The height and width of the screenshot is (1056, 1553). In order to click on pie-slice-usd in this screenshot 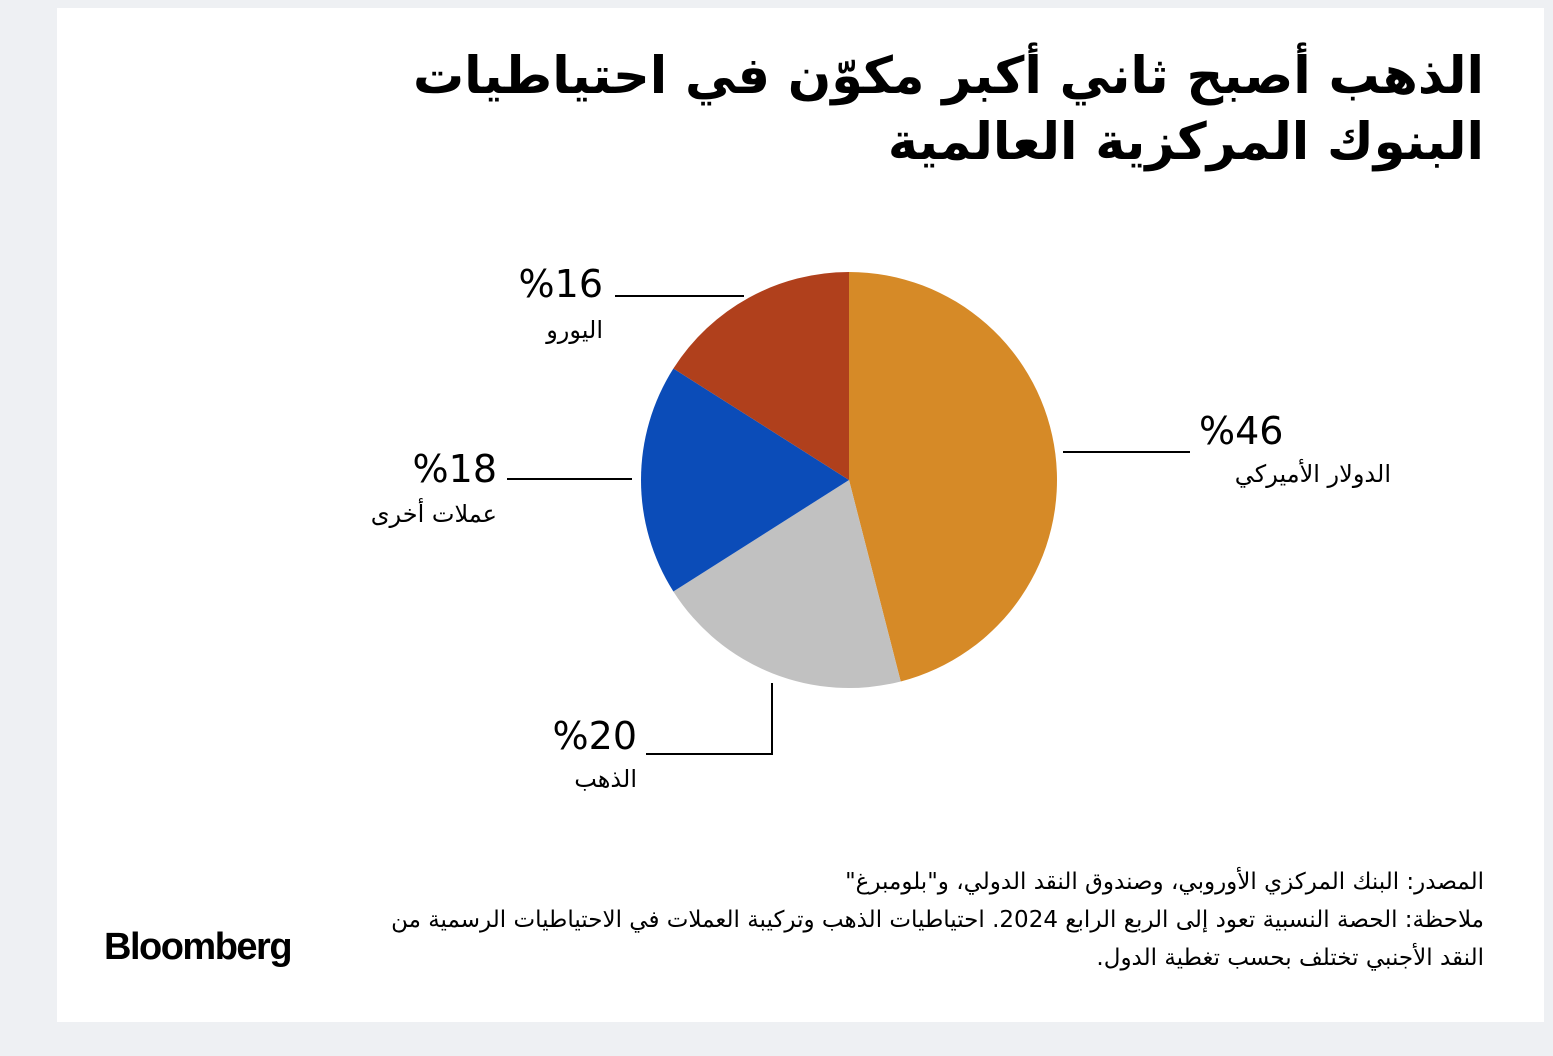, I will do `click(953, 477)`.